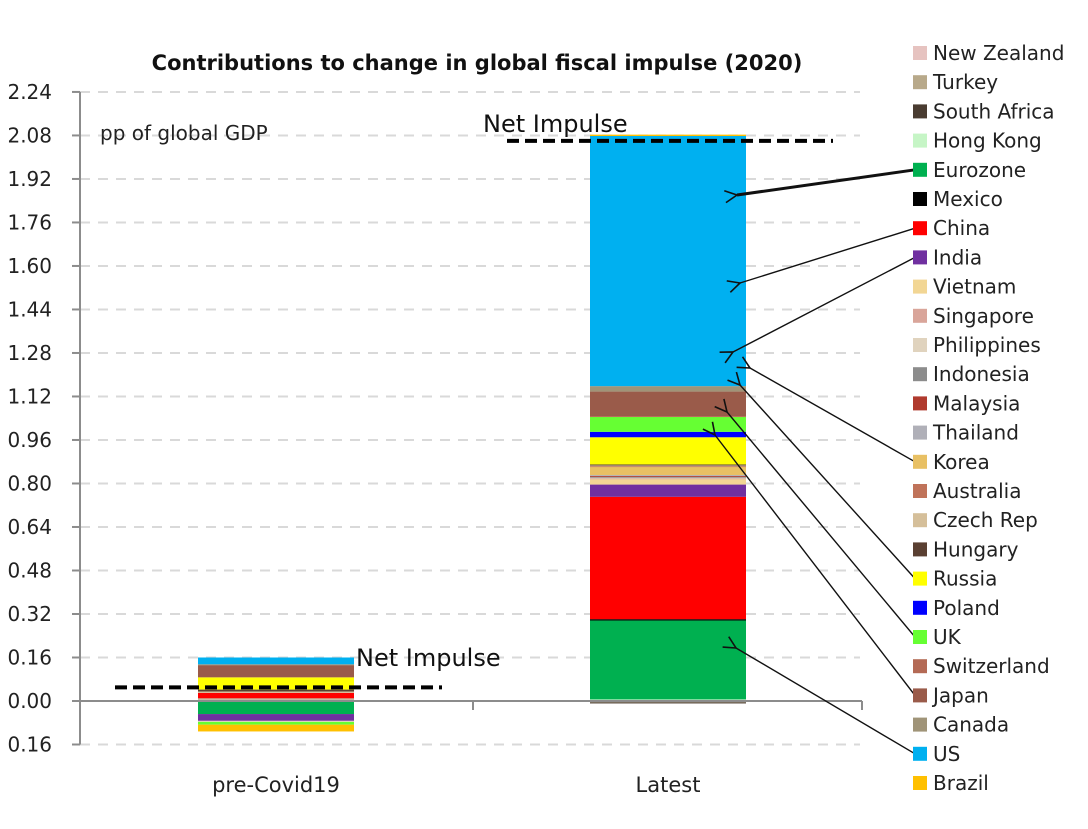 The height and width of the screenshot is (829, 1088). Describe the element at coordinates (977, 491) in the screenshot. I see `legend-label: Australia` at that location.